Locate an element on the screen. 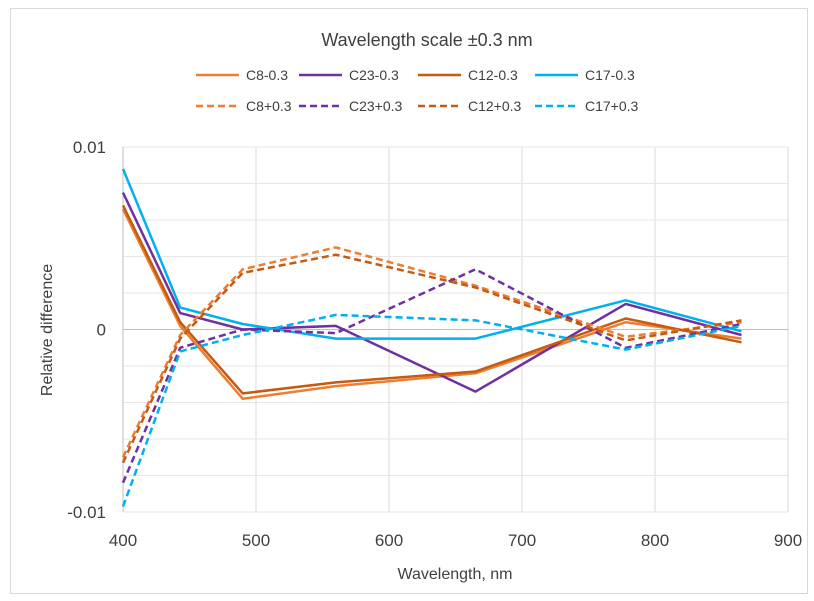  y-axis-label: Relative difference is located at coordinates (47, 330).